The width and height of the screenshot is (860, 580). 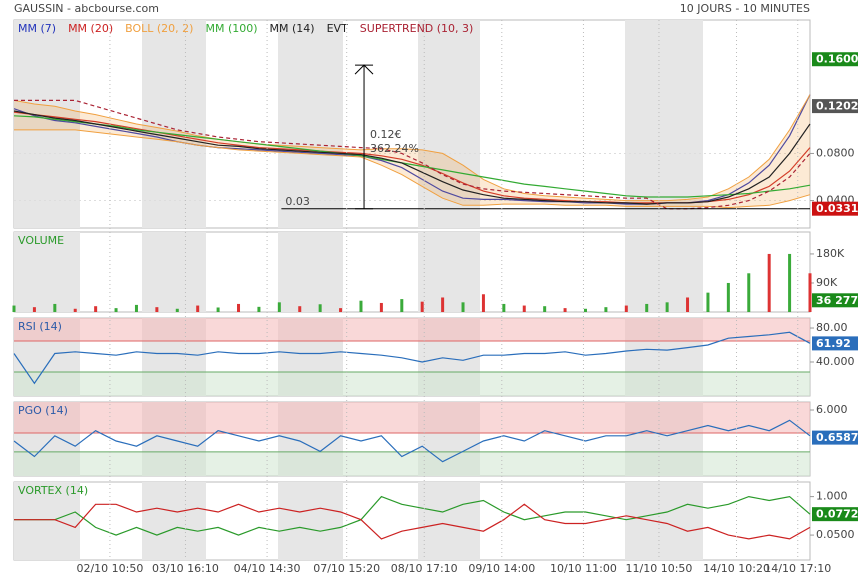 I want to click on y-tick-label: 40.000, so click(x=835, y=361).